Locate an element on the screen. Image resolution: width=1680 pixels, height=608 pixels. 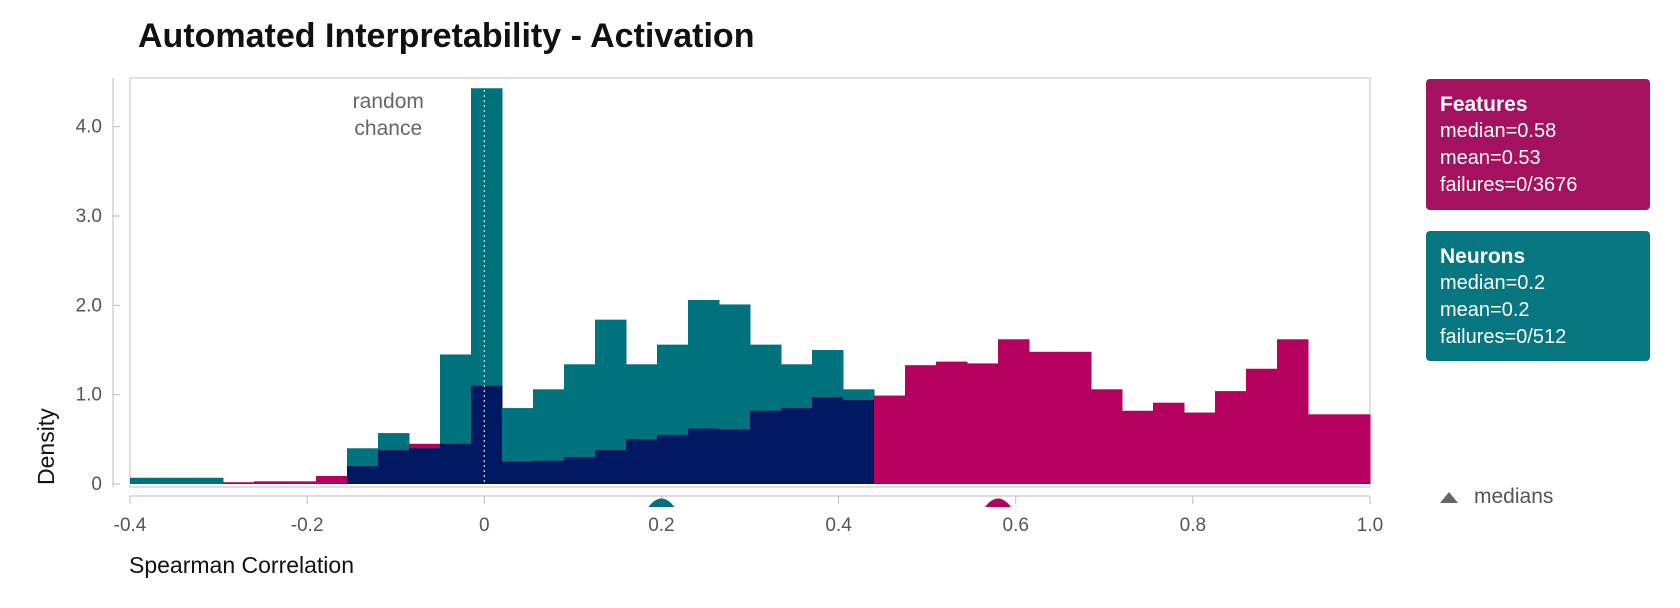
legend-neurons-title: Neurons is located at coordinates (1483, 256).